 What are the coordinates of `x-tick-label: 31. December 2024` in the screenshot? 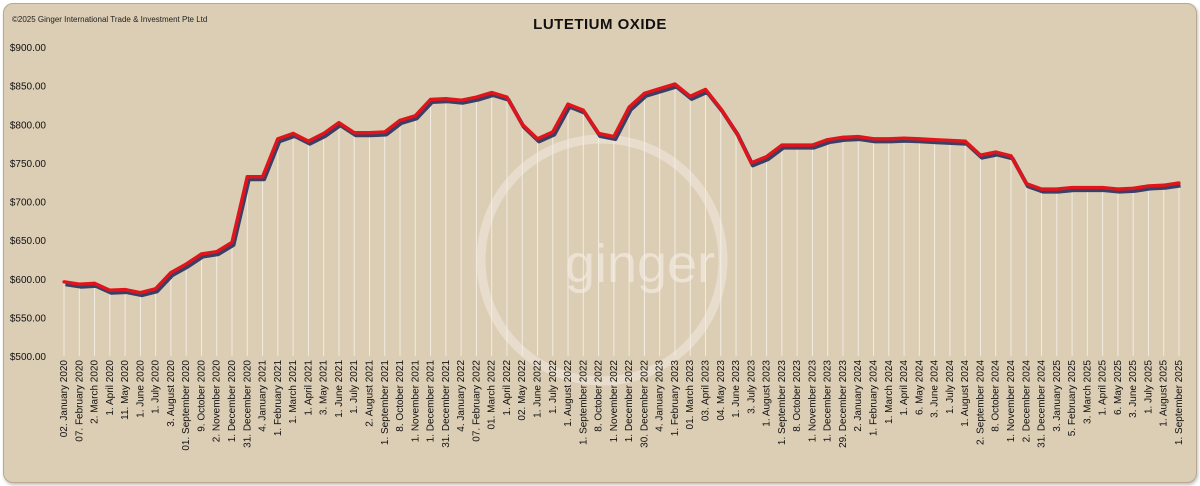 It's located at (1042, 404).